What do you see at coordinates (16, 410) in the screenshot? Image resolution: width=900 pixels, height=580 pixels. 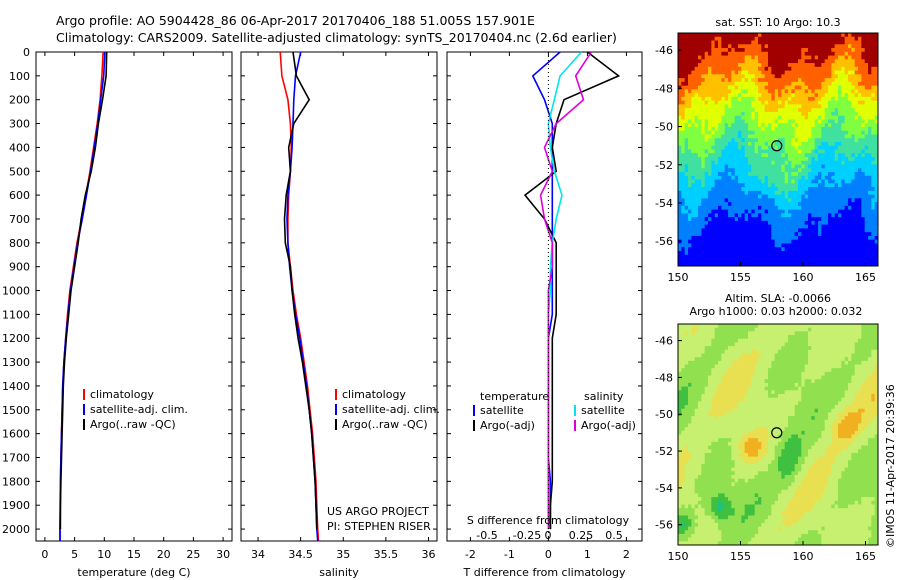 I see `depth-tick-label: 1500` at bounding box center [16, 410].